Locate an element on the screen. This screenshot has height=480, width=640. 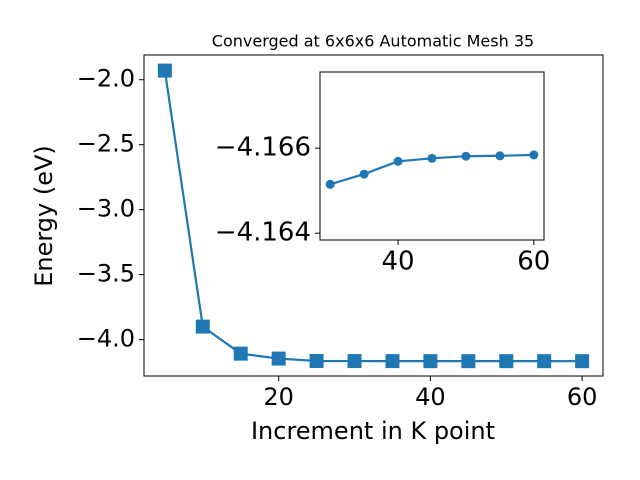
y-tick-label: −3.0 is located at coordinates (106, 209).